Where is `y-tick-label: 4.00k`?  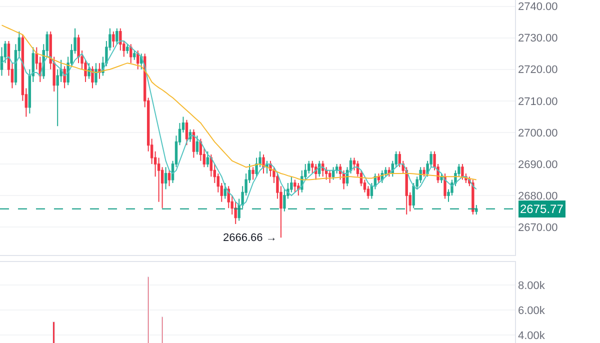 y-tick-label: 4.00k is located at coordinates (532, 336).